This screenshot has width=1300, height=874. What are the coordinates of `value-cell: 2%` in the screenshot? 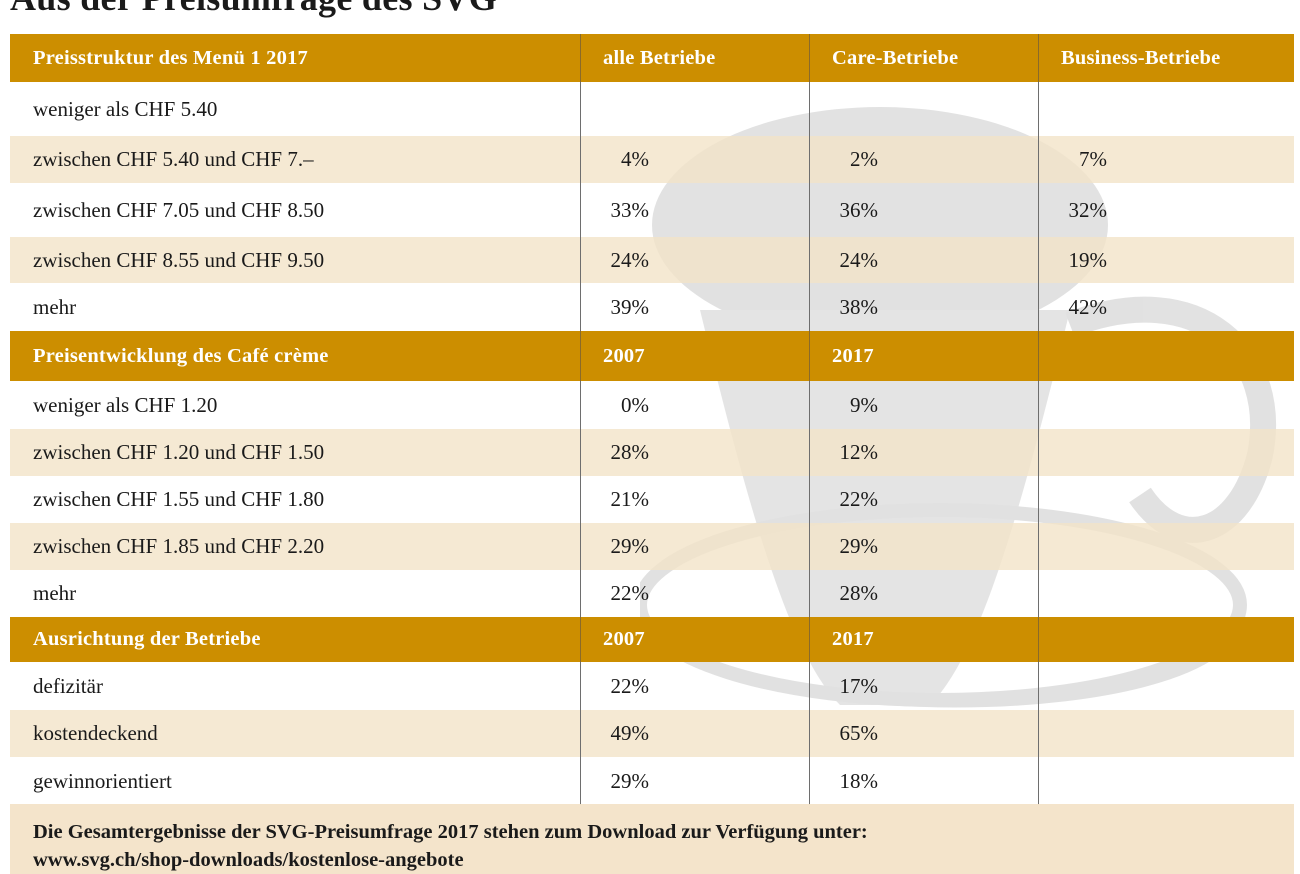 It's located at (864, 159).